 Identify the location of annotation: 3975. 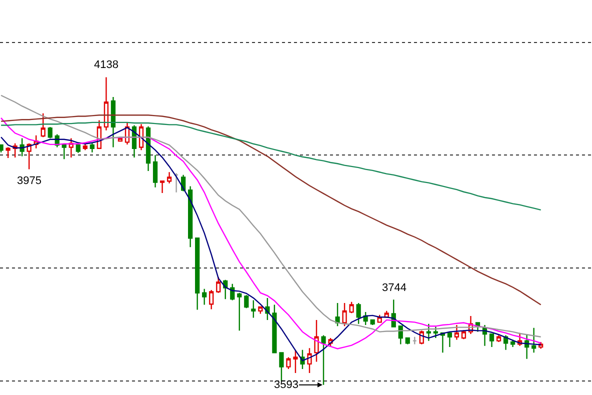
(29, 181).